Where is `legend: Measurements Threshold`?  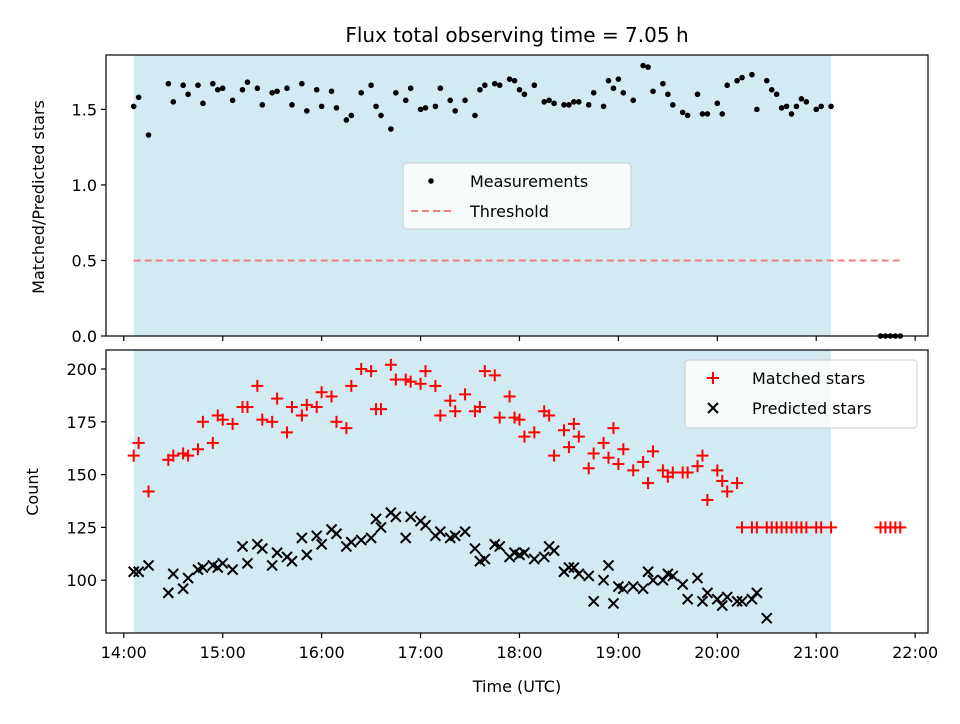 legend: Measurements Threshold is located at coordinates (517, 196).